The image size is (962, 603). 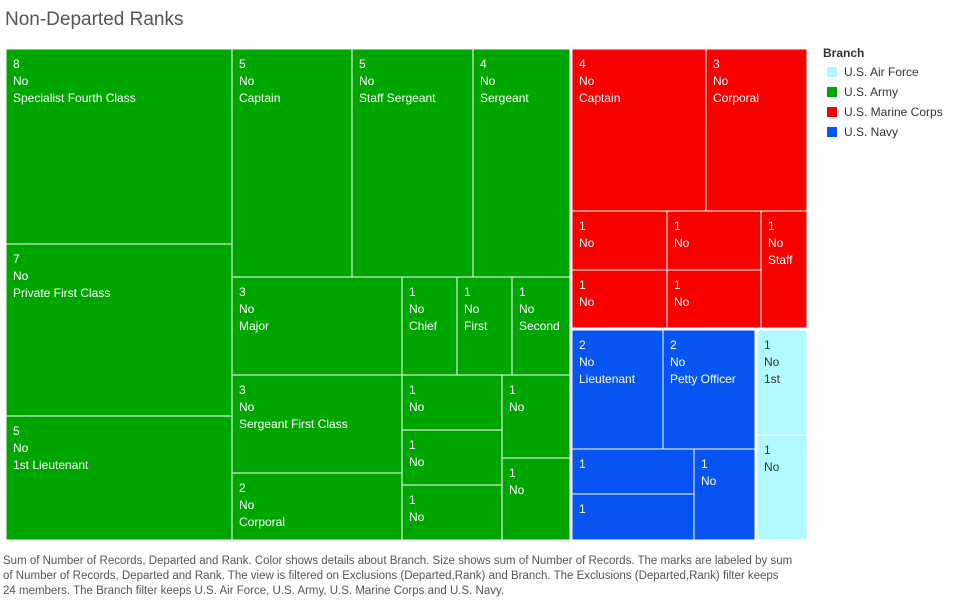 What do you see at coordinates (871, 92) in the screenshot?
I see `legend-label: U.S. Army` at bounding box center [871, 92].